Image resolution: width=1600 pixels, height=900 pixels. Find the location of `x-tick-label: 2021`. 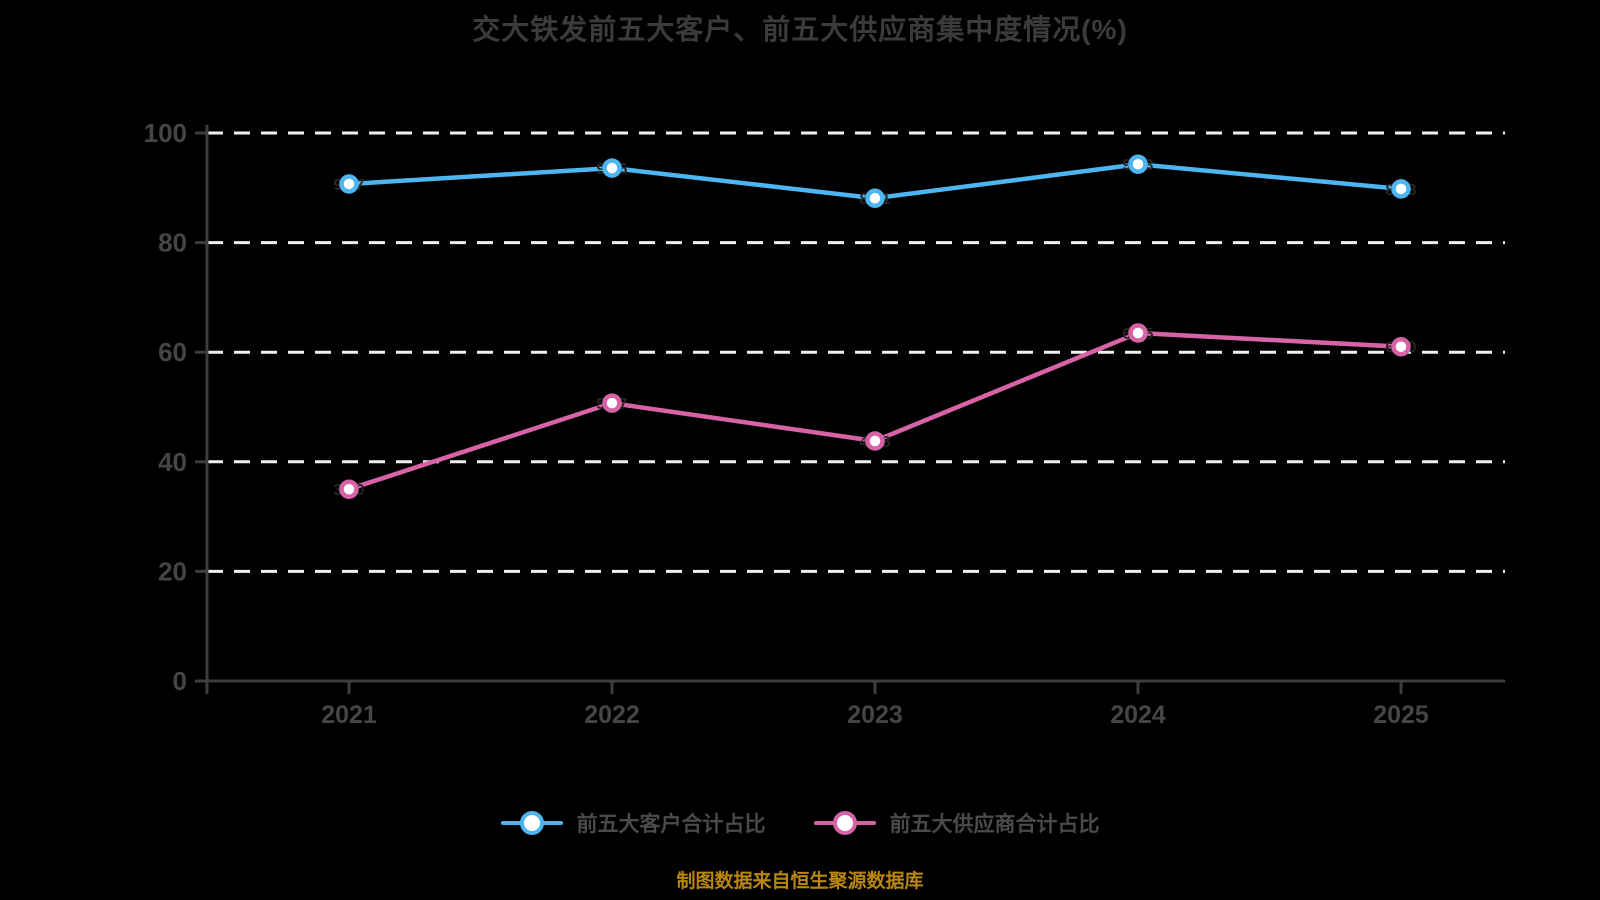

x-tick-label: 2021 is located at coordinates (349, 715).